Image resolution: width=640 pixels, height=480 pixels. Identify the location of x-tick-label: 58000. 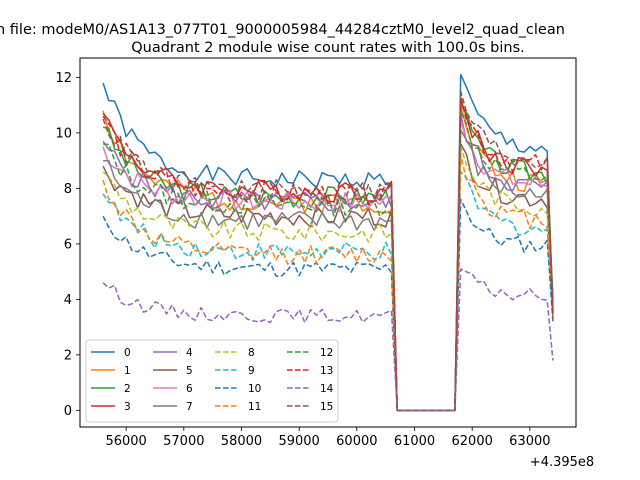
(241, 441).